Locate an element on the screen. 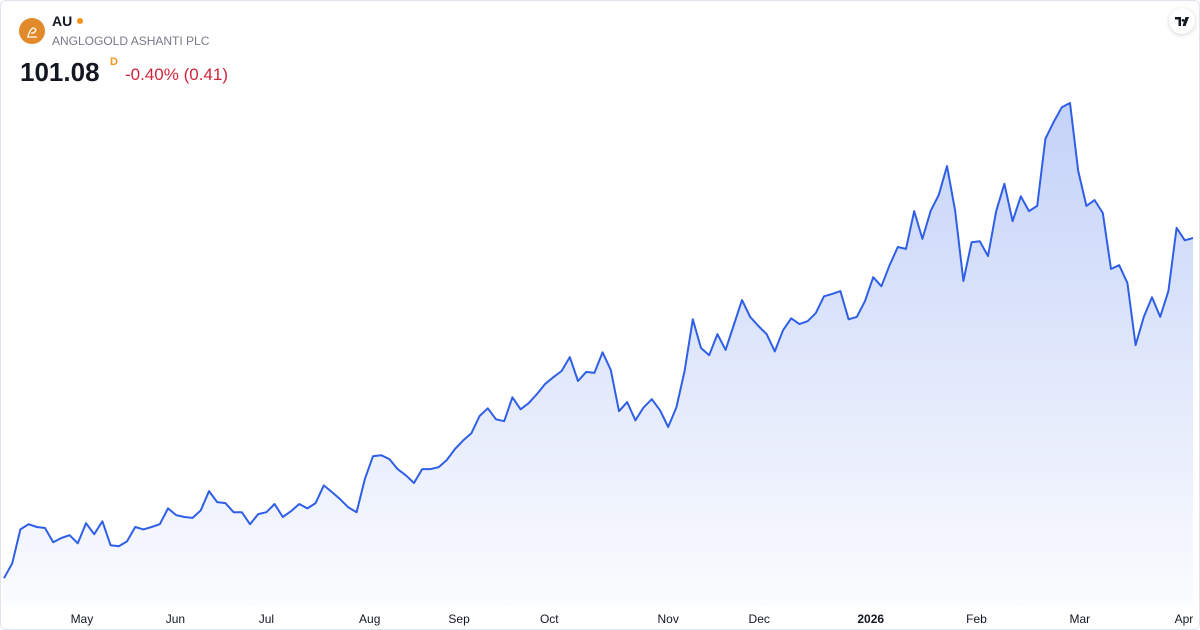  x-tick-label: May is located at coordinates (82, 619).